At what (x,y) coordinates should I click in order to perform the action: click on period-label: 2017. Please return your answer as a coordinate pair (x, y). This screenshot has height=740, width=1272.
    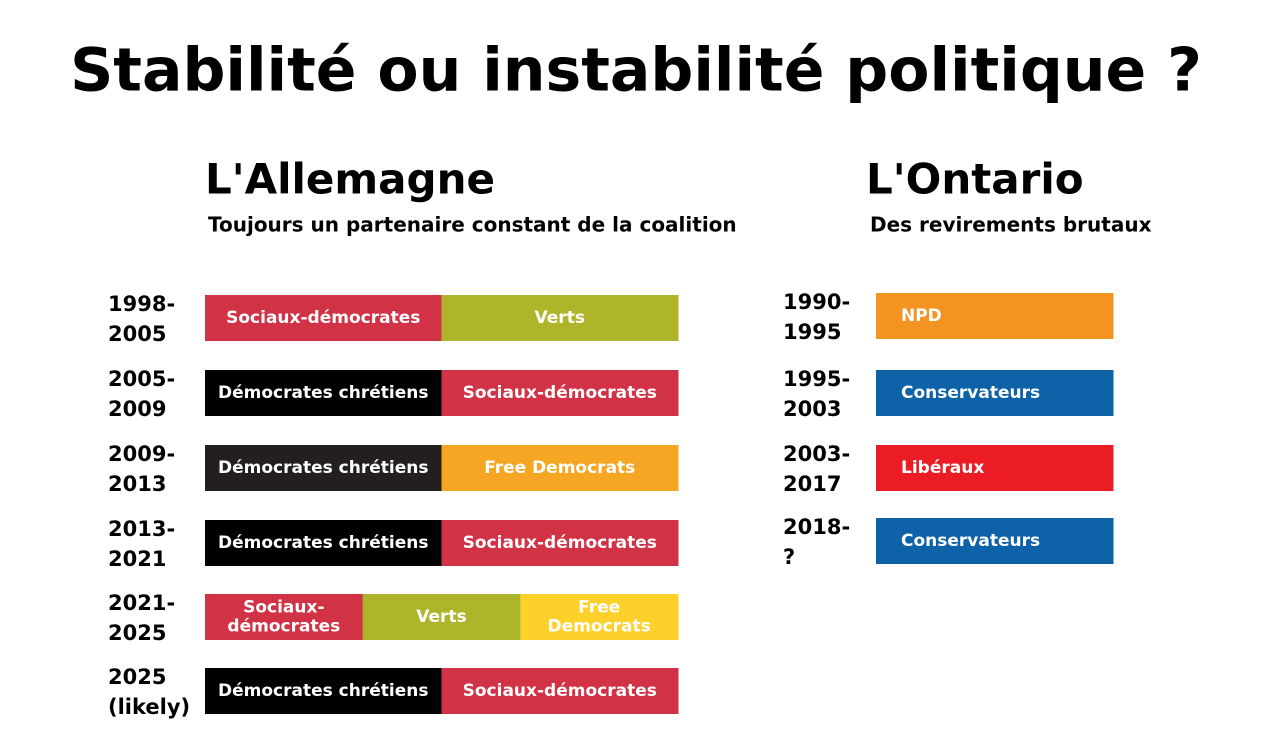
    Looking at the image, I should click on (812, 484).